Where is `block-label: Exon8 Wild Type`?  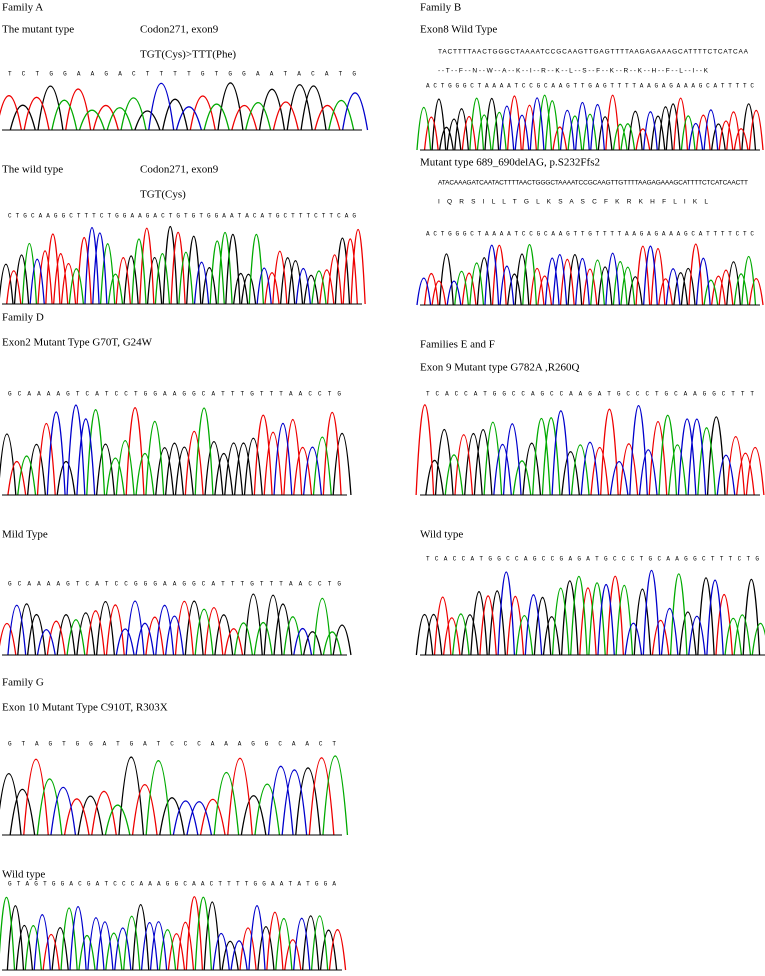
block-label: Exon8 Wild Type is located at coordinates (458, 30).